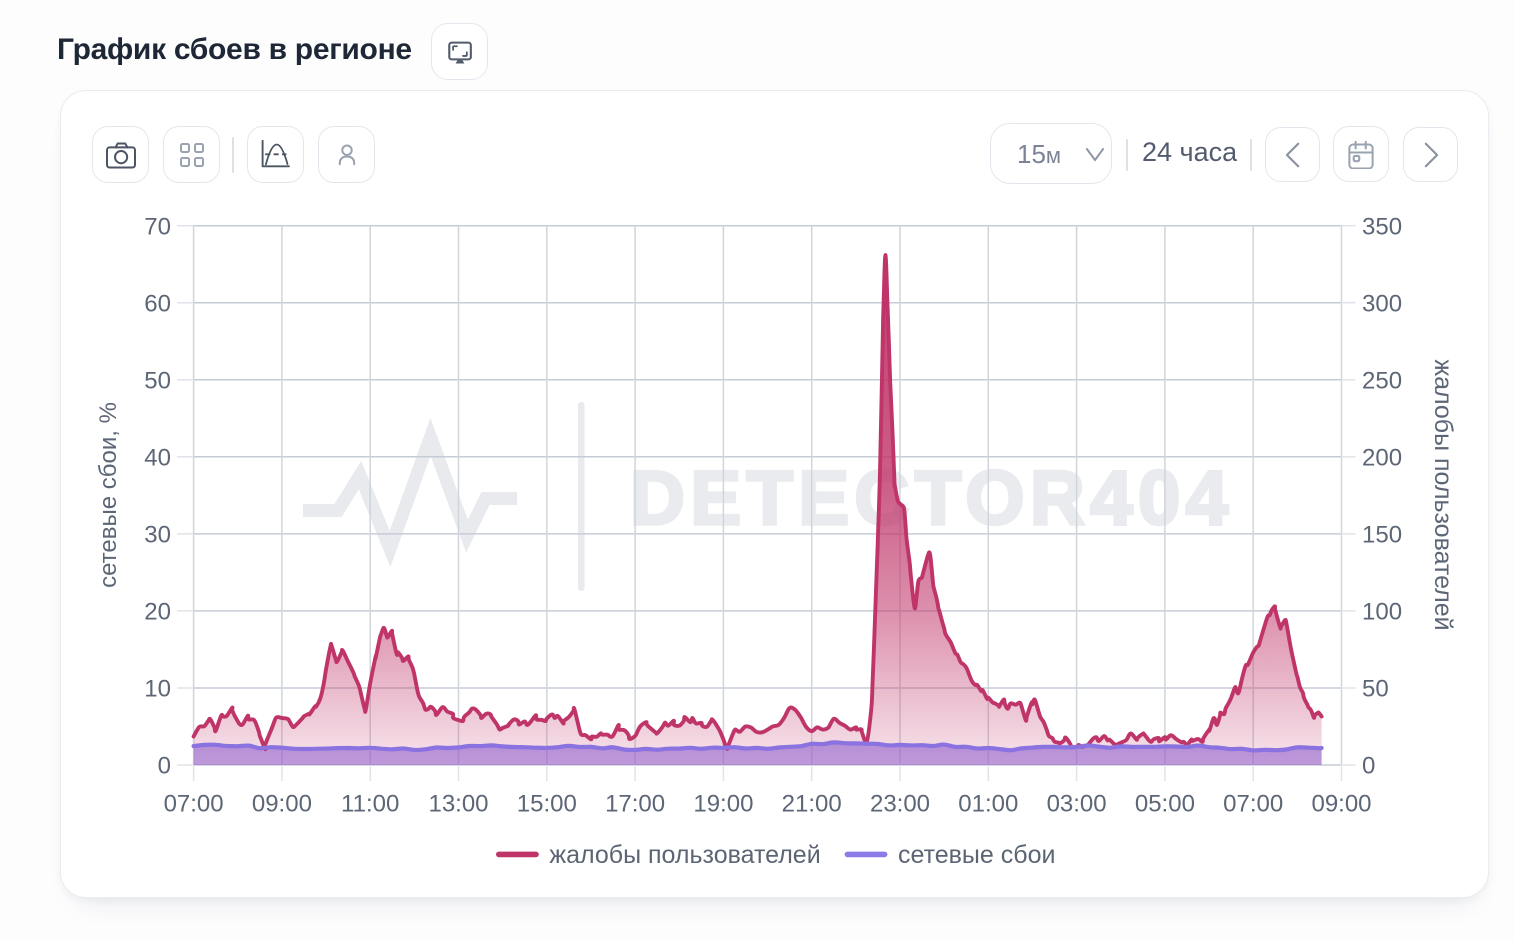  What do you see at coordinates (1382, 226) in the screenshot?
I see `svg-text: 350` at bounding box center [1382, 226].